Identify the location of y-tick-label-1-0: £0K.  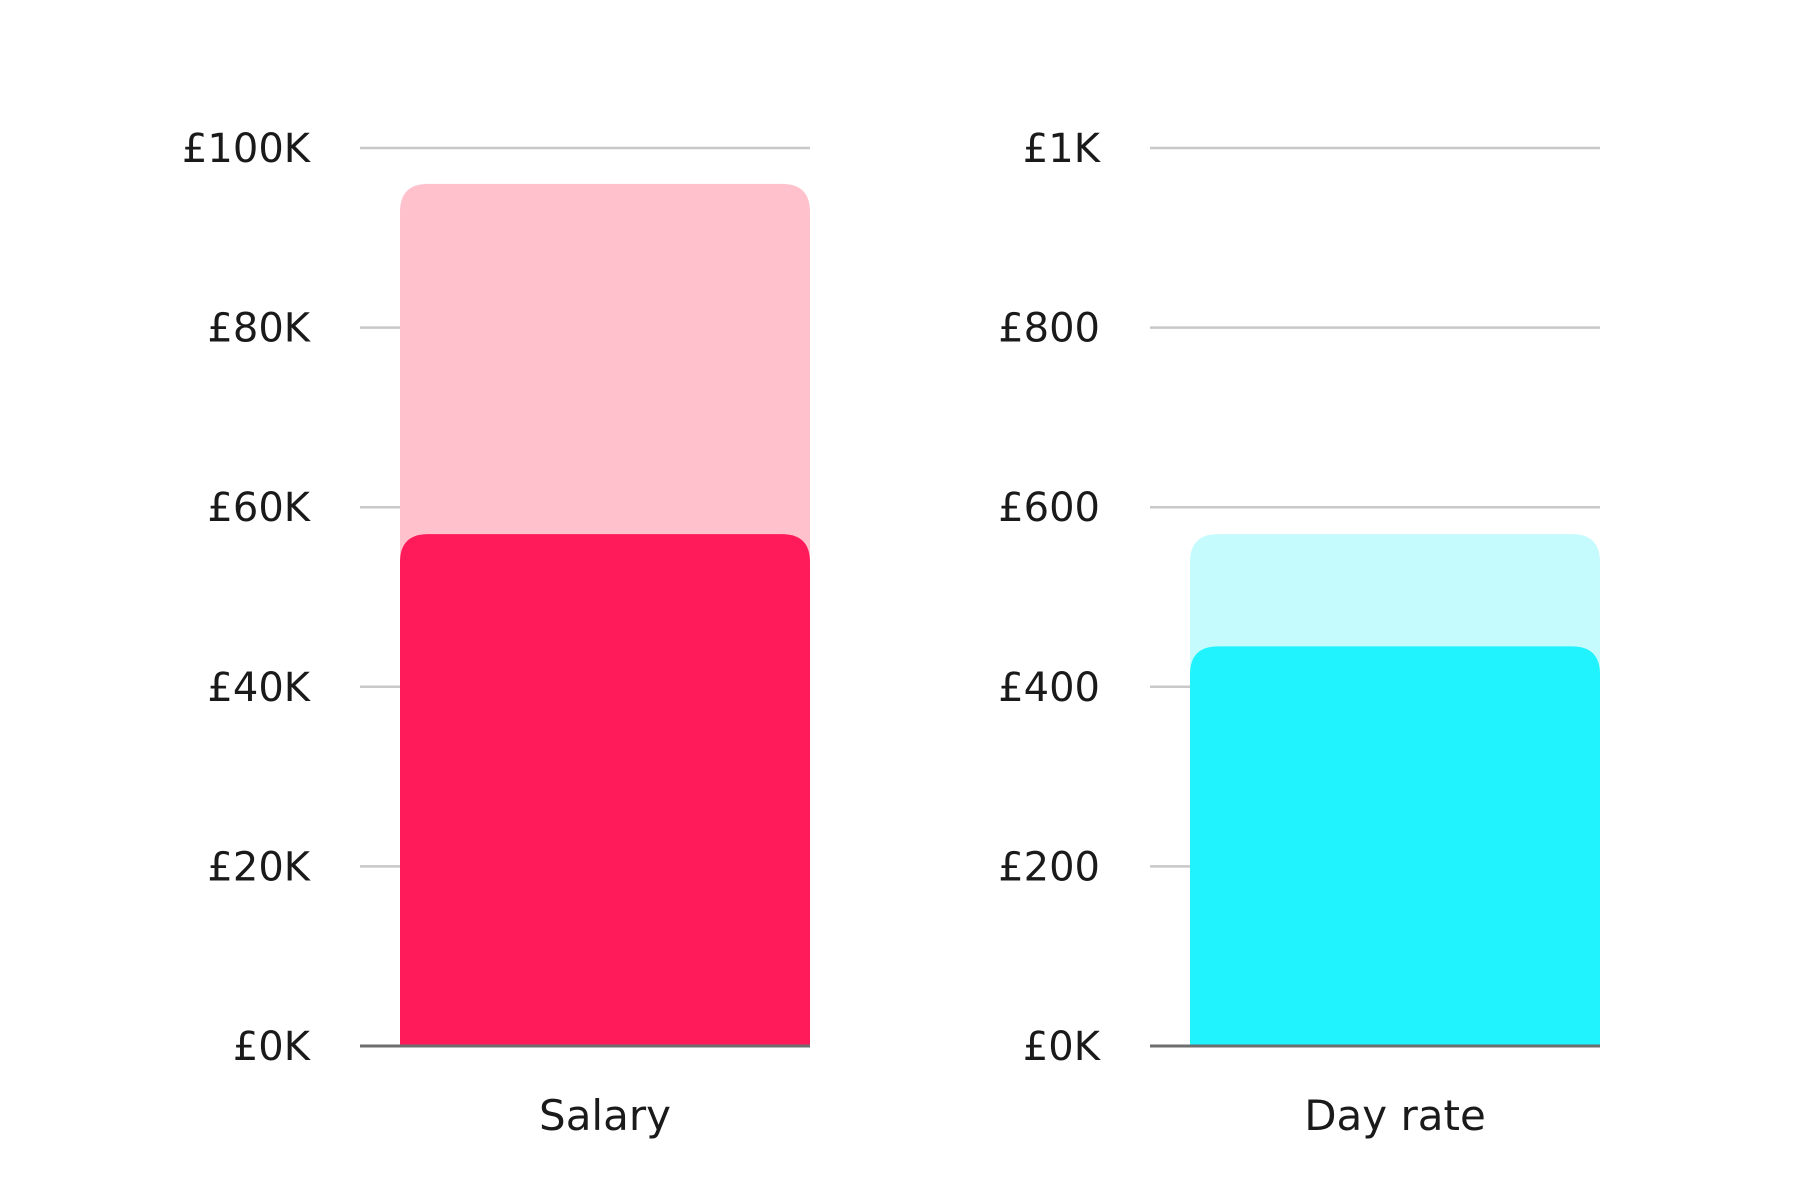
(1062, 1047).